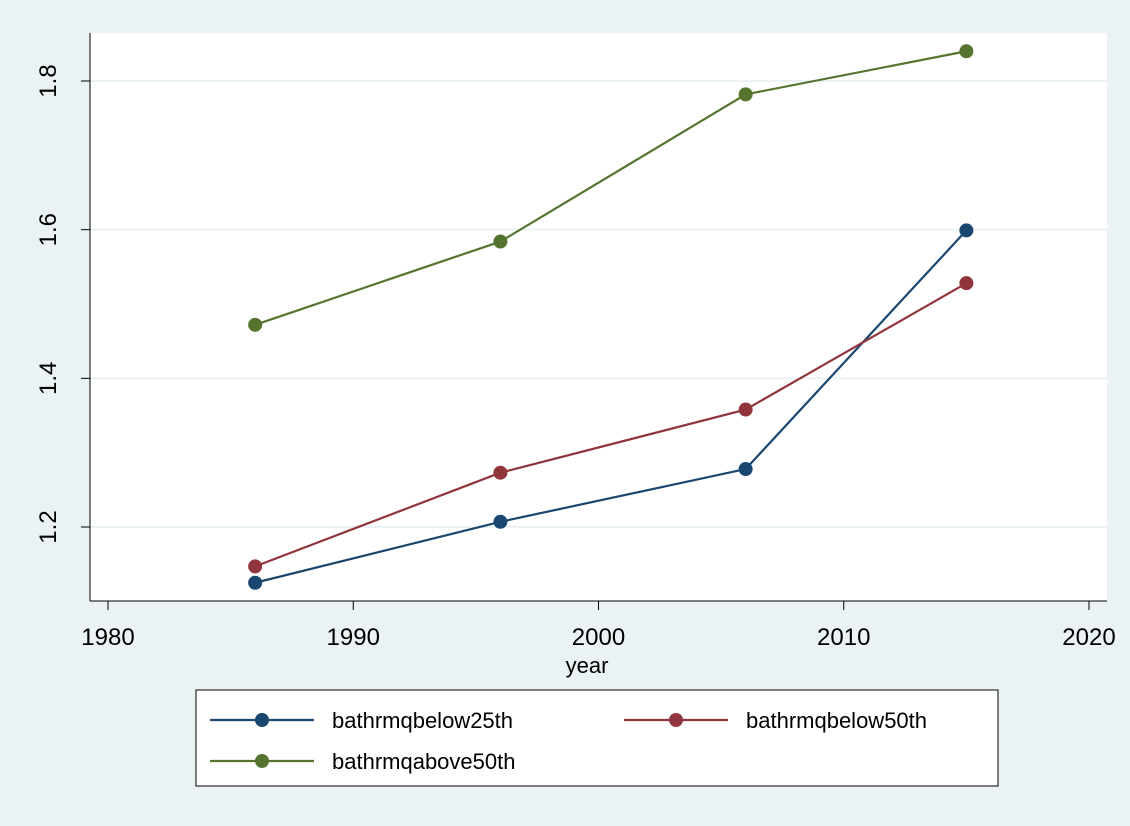  I want to click on legend-marker-bathrmqbelow25th, so click(262, 720).